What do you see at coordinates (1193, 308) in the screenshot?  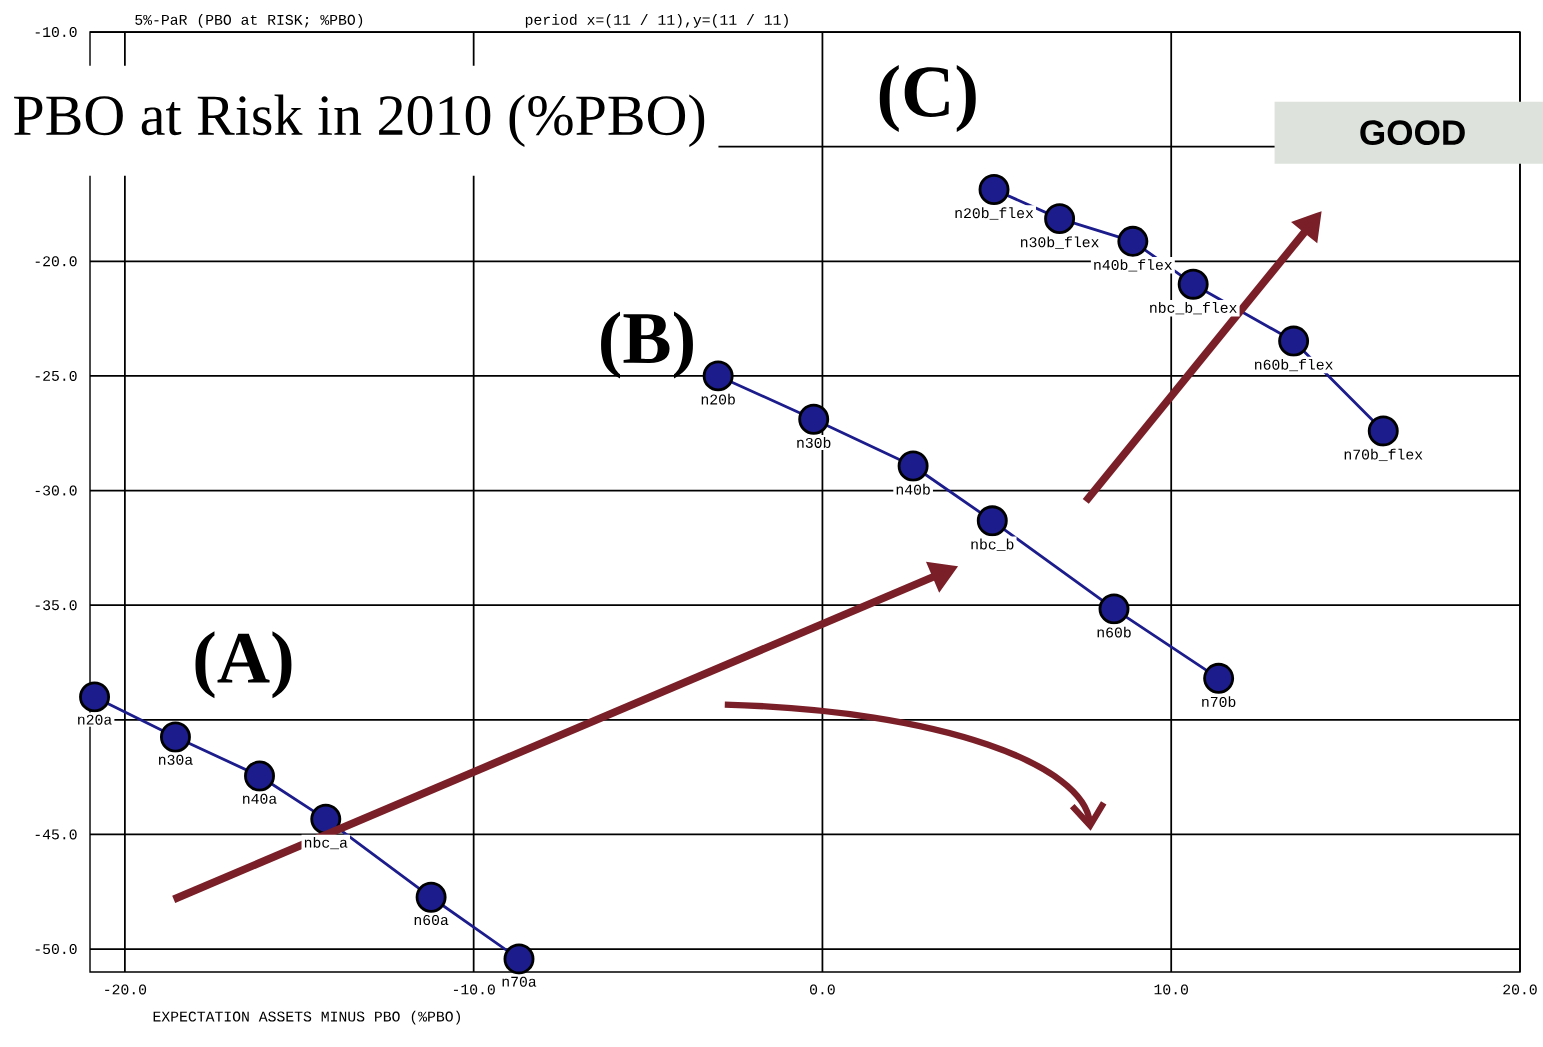 I see `annotation: nbc_b_flex` at bounding box center [1193, 308].